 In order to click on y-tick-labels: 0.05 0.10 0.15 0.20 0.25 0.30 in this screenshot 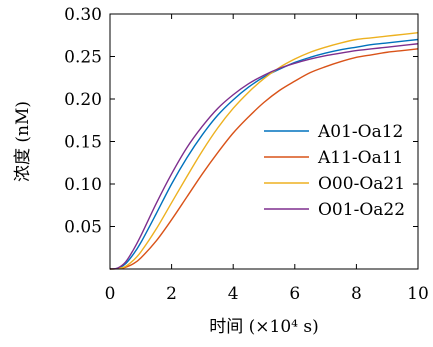, I will do `click(83, 121)`.